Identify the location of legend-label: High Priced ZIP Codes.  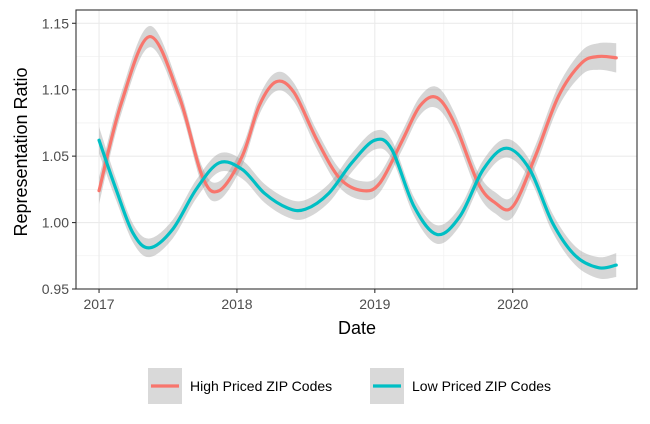
(261, 386).